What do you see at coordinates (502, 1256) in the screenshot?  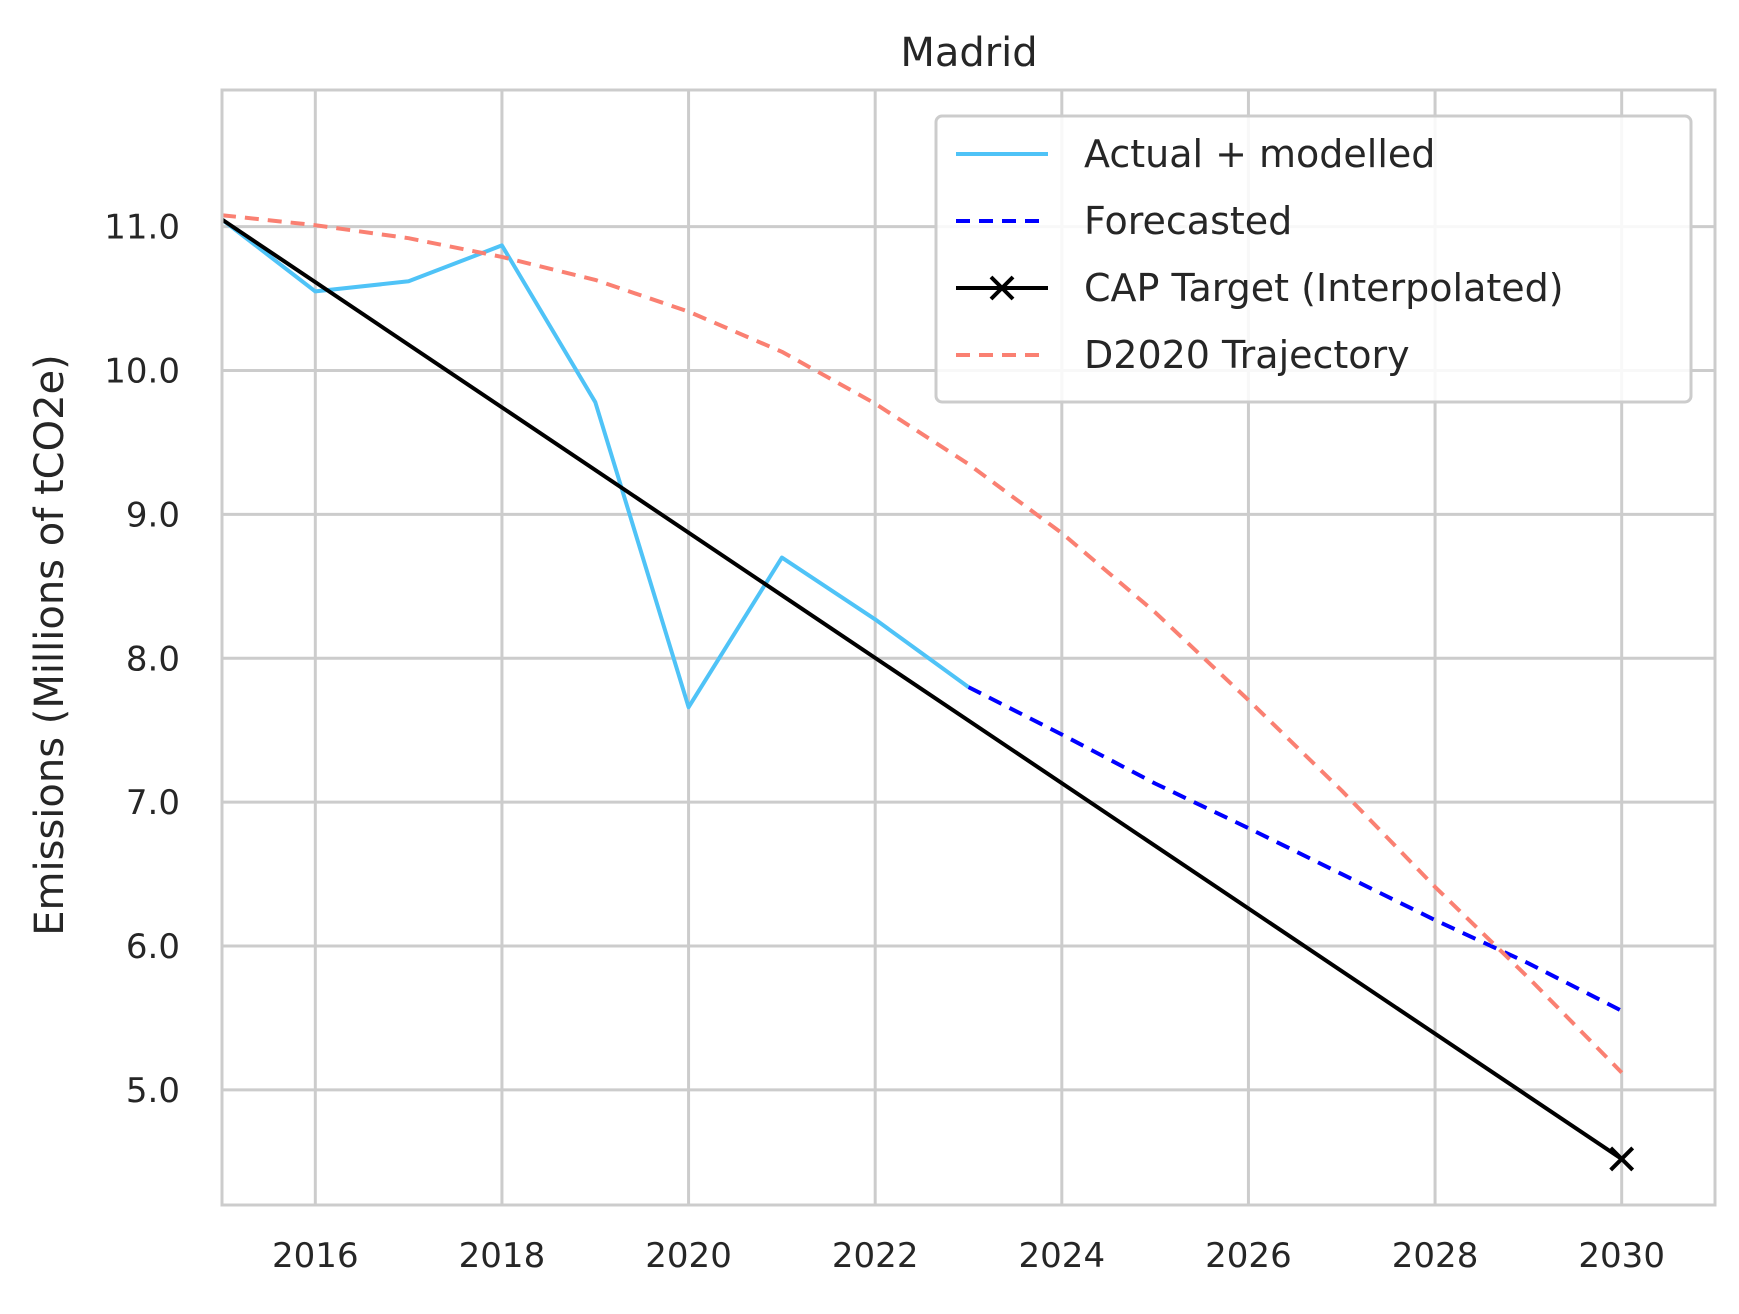 I see `x-tick-label-2018: 2018` at bounding box center [502, 1256].